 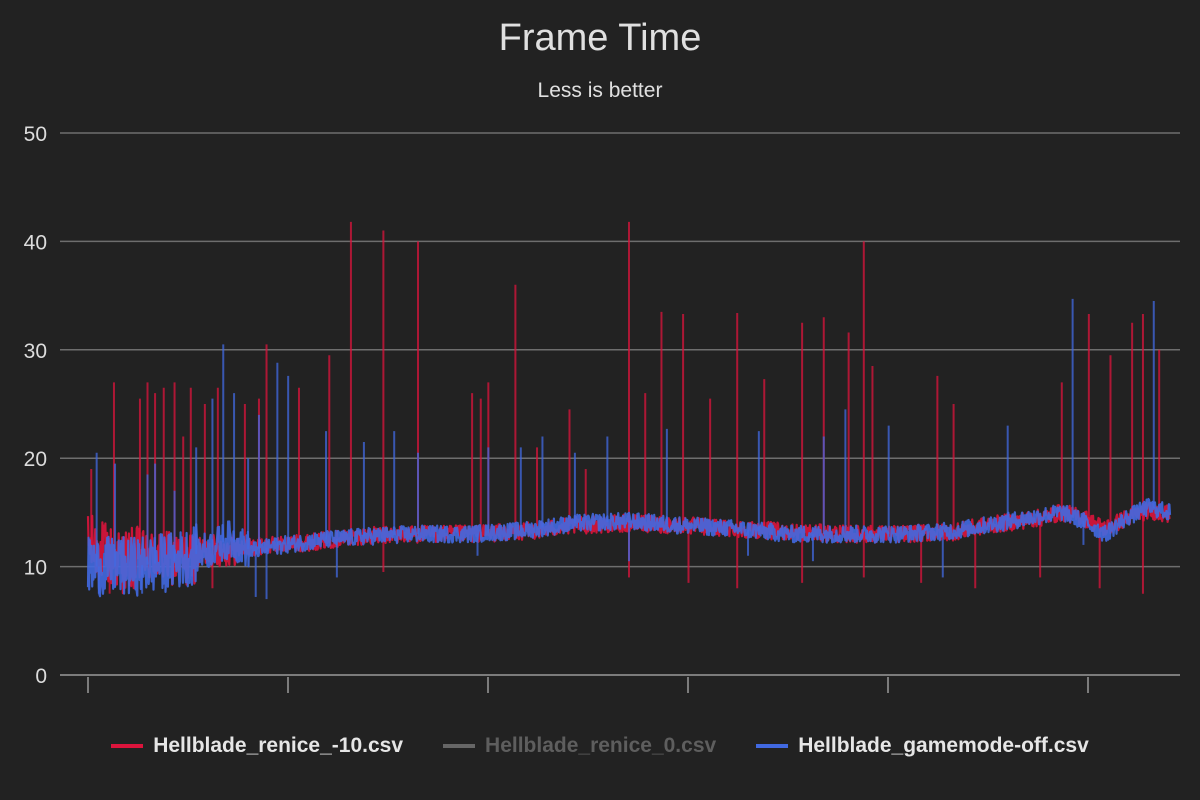 I want to click on chart-subtitle: Less is better, so click(x=600, y=90).